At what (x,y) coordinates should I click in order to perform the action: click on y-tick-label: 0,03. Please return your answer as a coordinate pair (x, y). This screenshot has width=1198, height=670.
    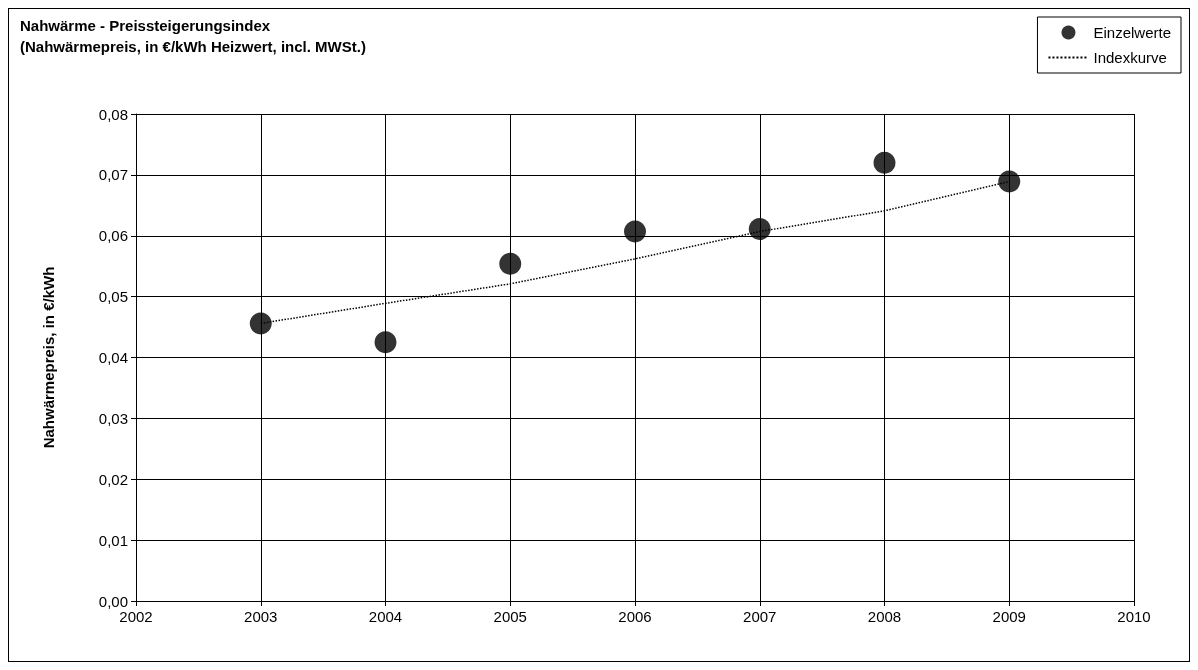
    Looking at the image, I should click on (113, 418).